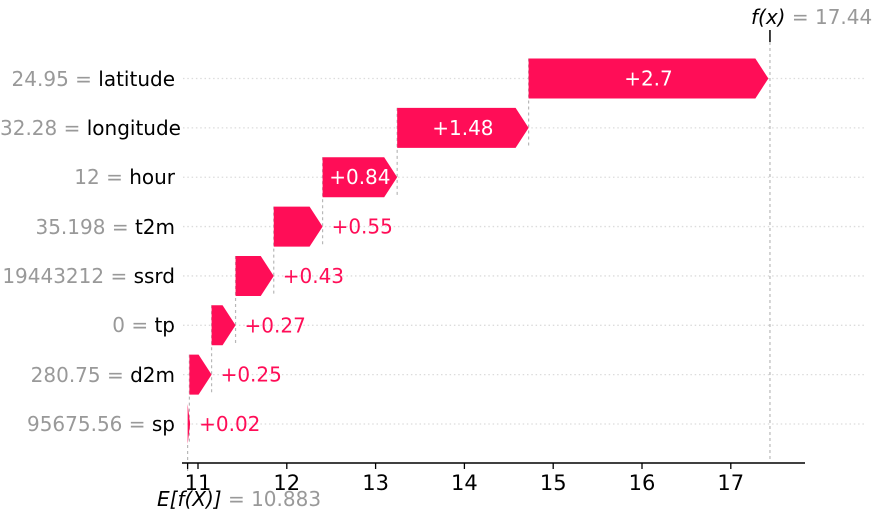 The image size is (873, 523). I want to click on bar-value-label: +0.25, so click(251, 375).